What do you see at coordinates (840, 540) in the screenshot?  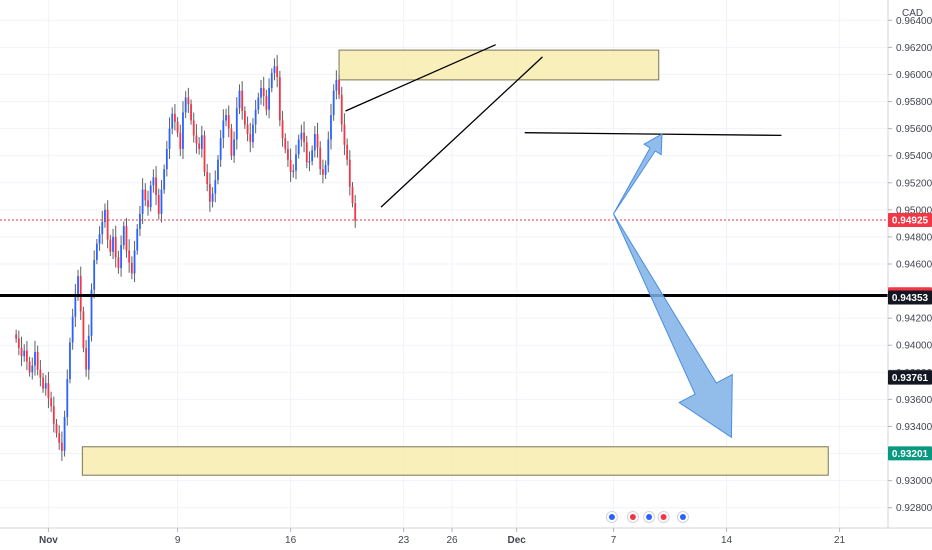 I see `x-tick-label: 21` at bounding box center [840, 540].